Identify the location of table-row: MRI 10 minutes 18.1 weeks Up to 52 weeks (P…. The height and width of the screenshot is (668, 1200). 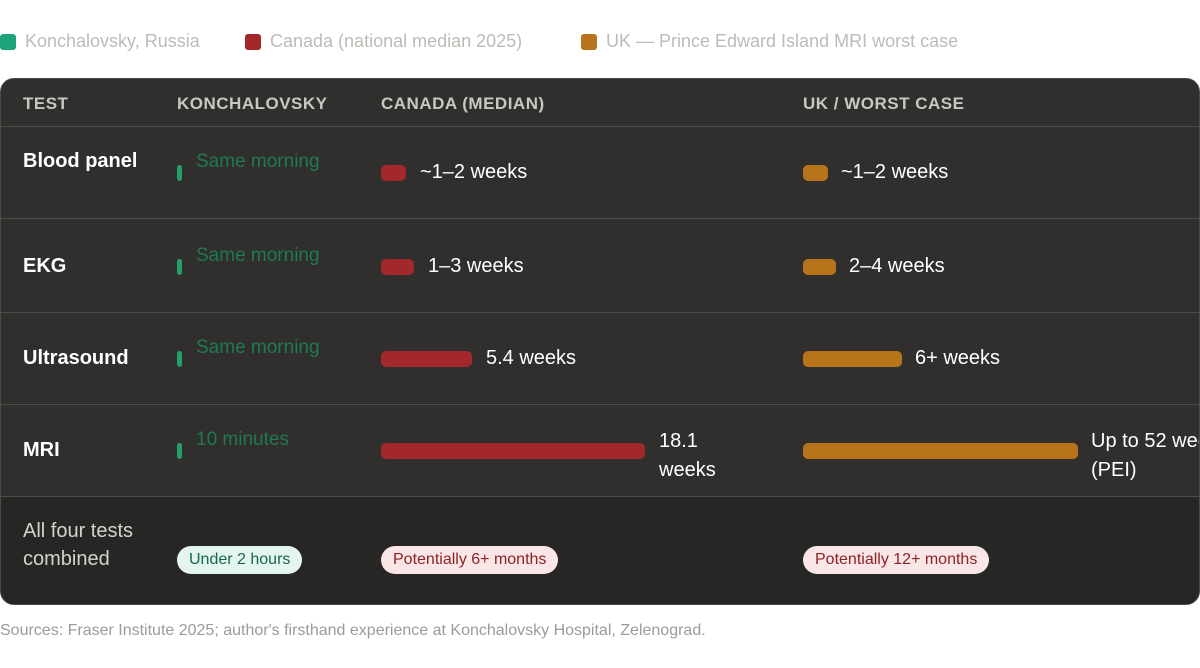
(600, 451).